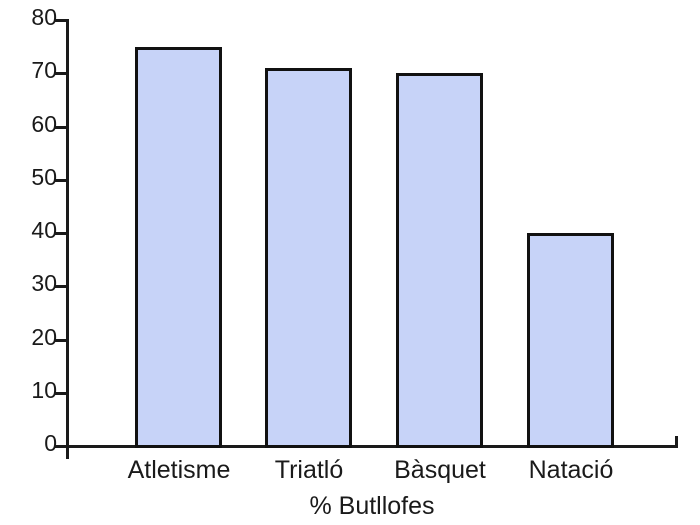 This screenshot has width=700, height=525. Describe the element at coordinates (439, 260) in the screenshot. I see `bar-basquet` at that location.